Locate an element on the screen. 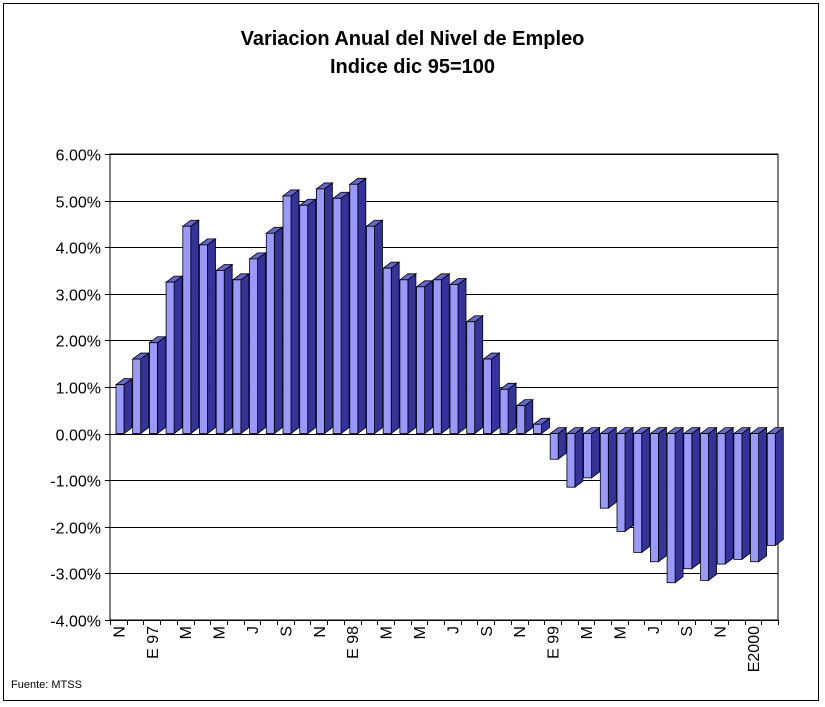  y-tick-label: 4.00% is located at coordinates (78, 249).